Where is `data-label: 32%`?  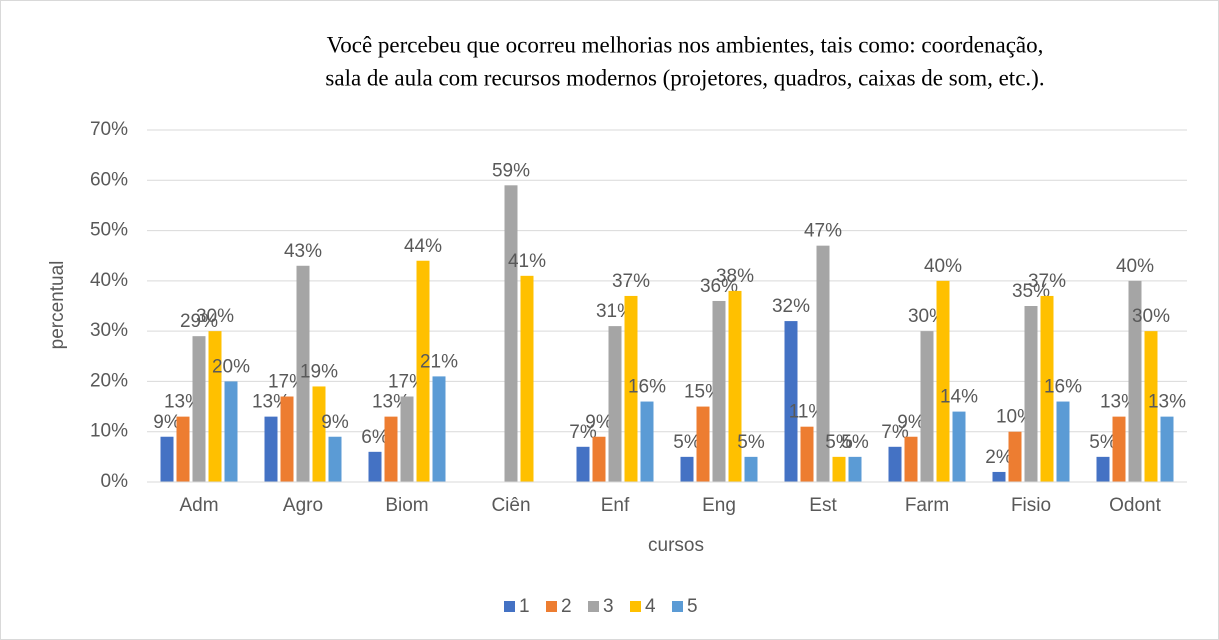
data-label: 32% is located at coordinates (791, 306).